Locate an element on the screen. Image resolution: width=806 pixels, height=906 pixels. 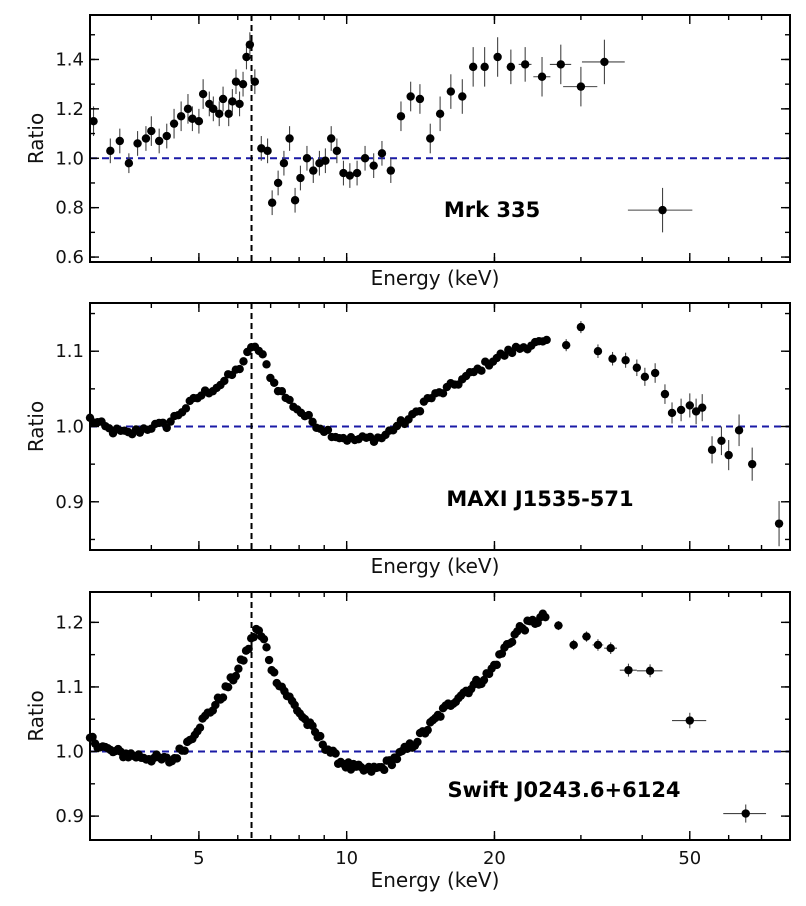
panel-title: MAXI J1535-571 is located at coordinates (539, 499).